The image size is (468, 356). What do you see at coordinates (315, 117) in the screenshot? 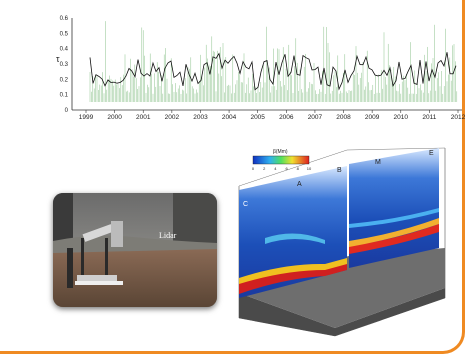
I see `x-tick-label: 2007` at bounding box center [315, 117].